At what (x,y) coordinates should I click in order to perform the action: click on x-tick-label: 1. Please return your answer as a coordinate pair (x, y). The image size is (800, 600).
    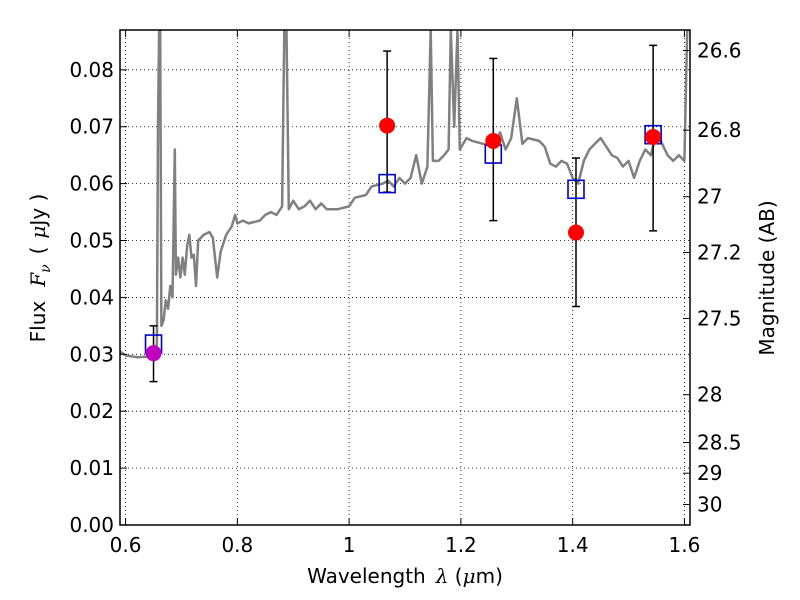
    Looking at the image, I should click on (349, 545).